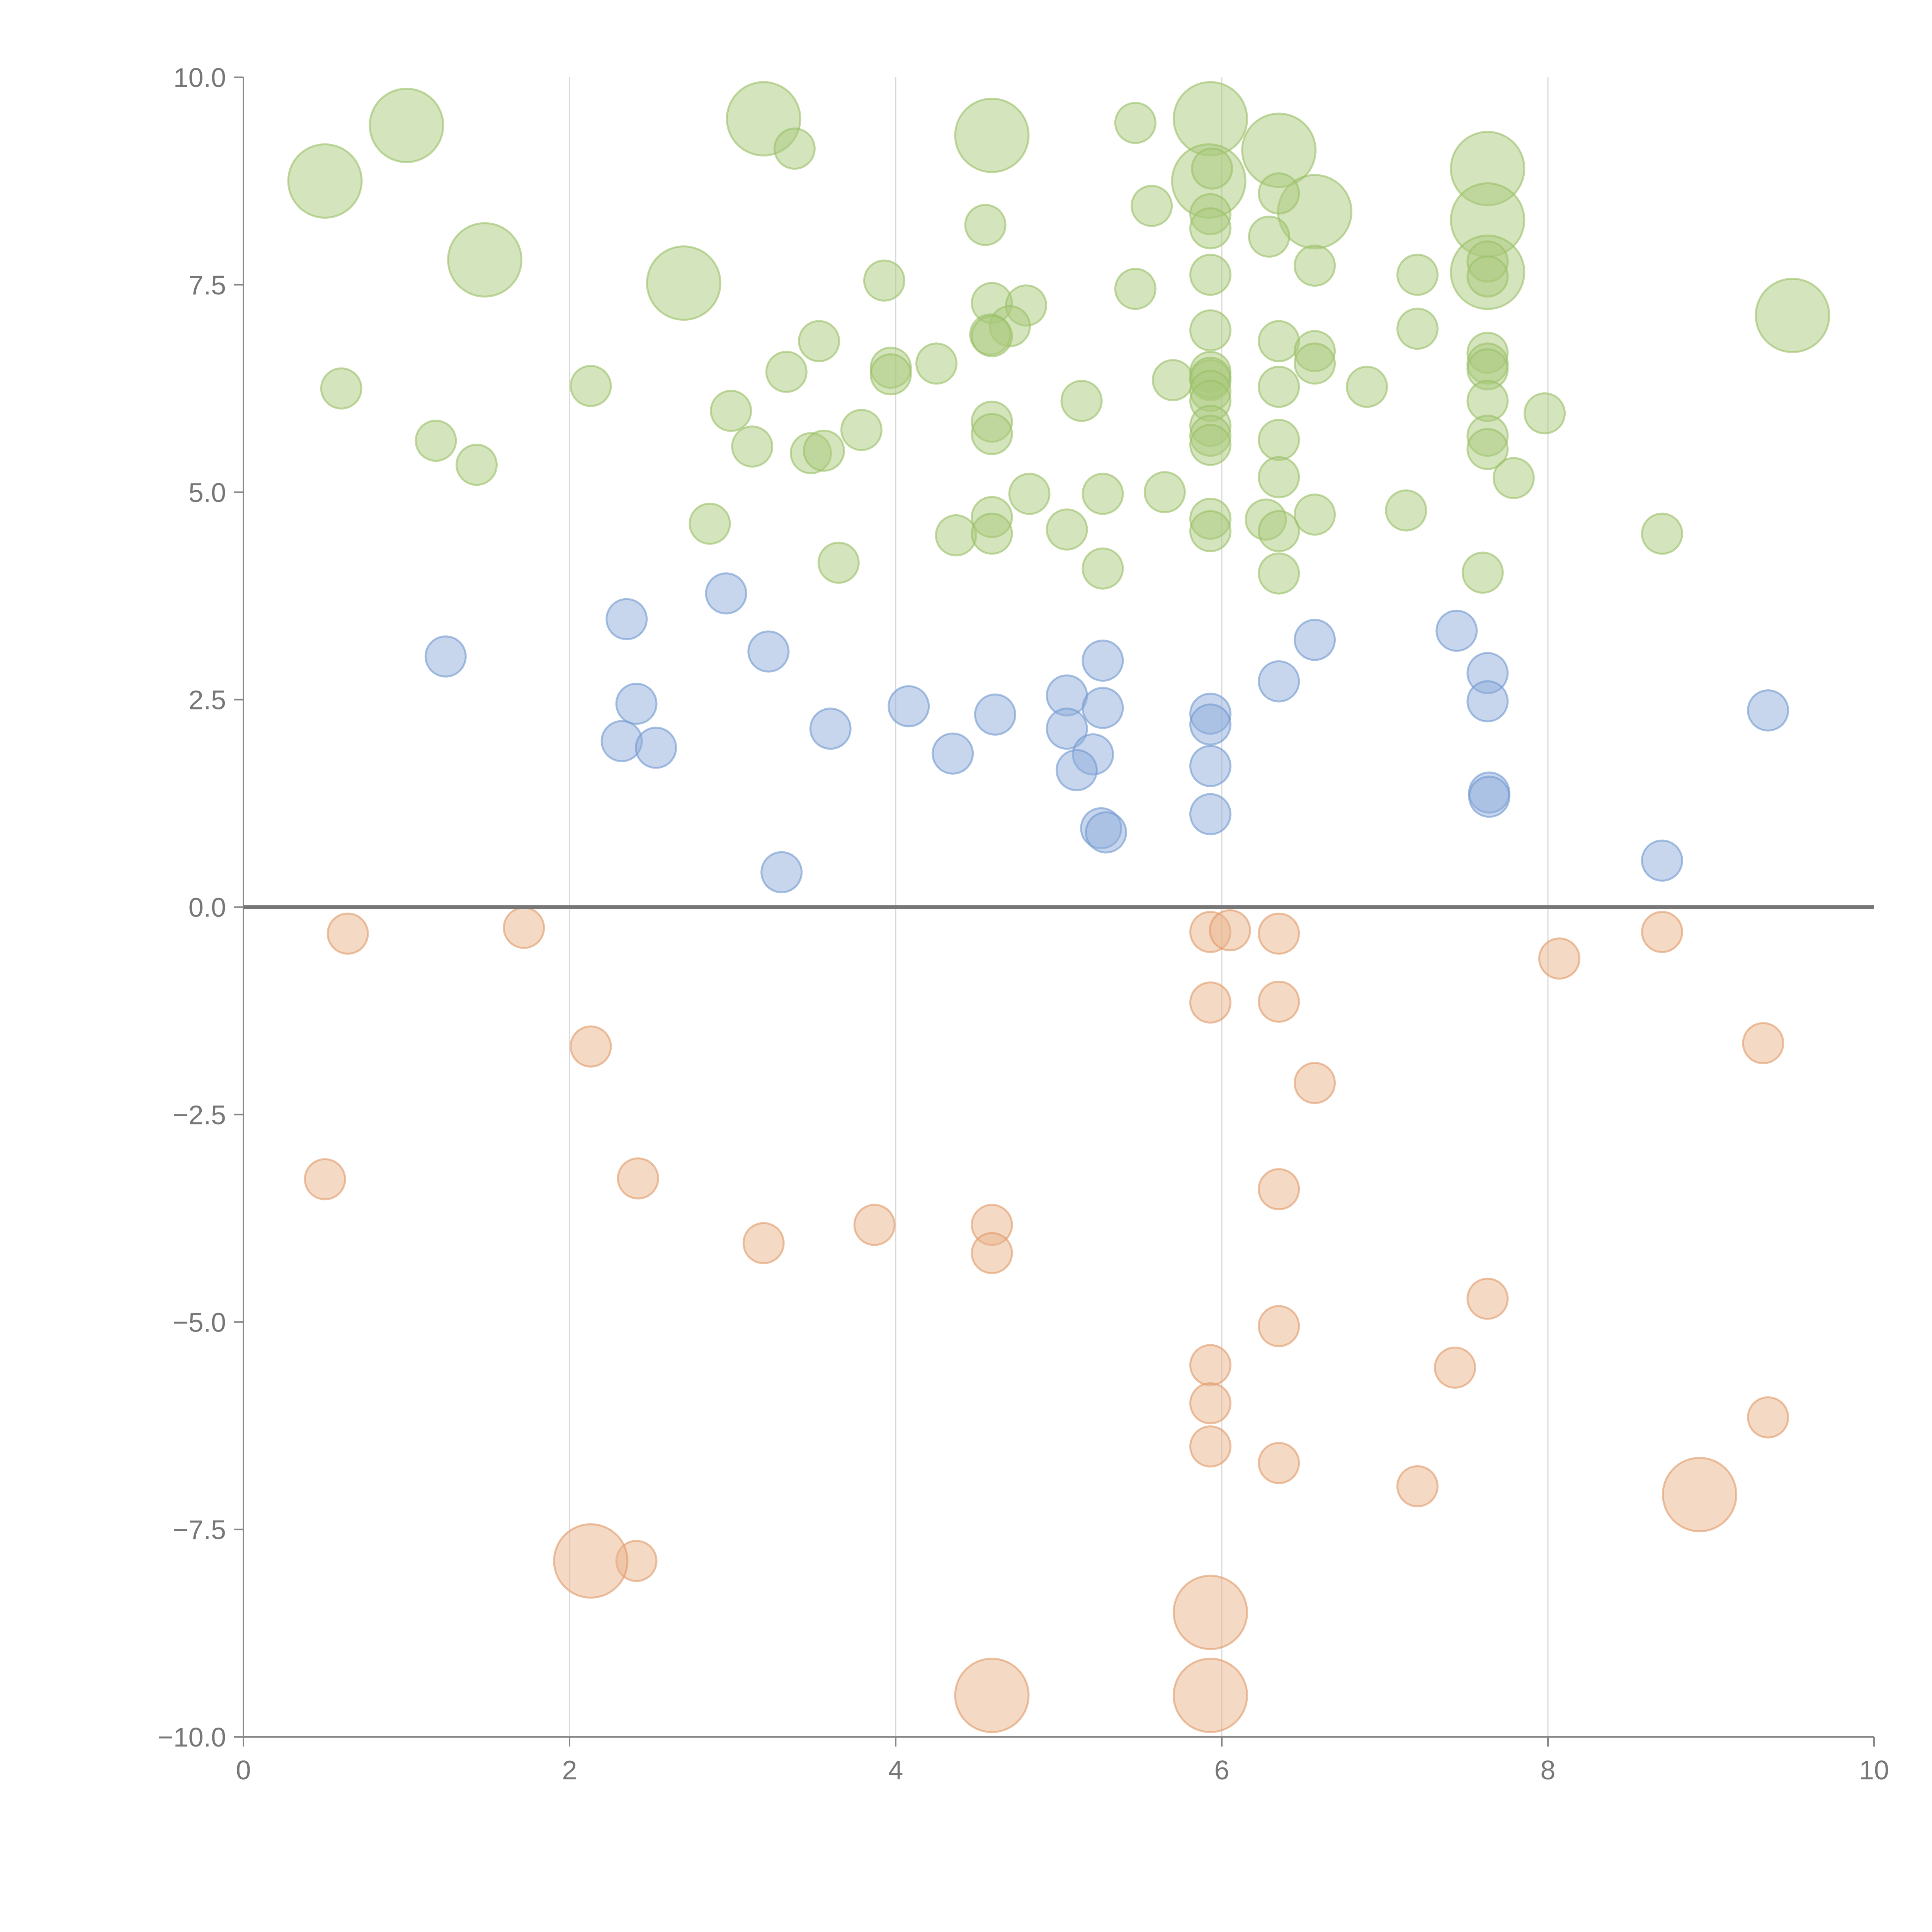  Describe the element at coordinates (244, 1770) in the screenshot. I see `x-tick-label: 0` at that location.